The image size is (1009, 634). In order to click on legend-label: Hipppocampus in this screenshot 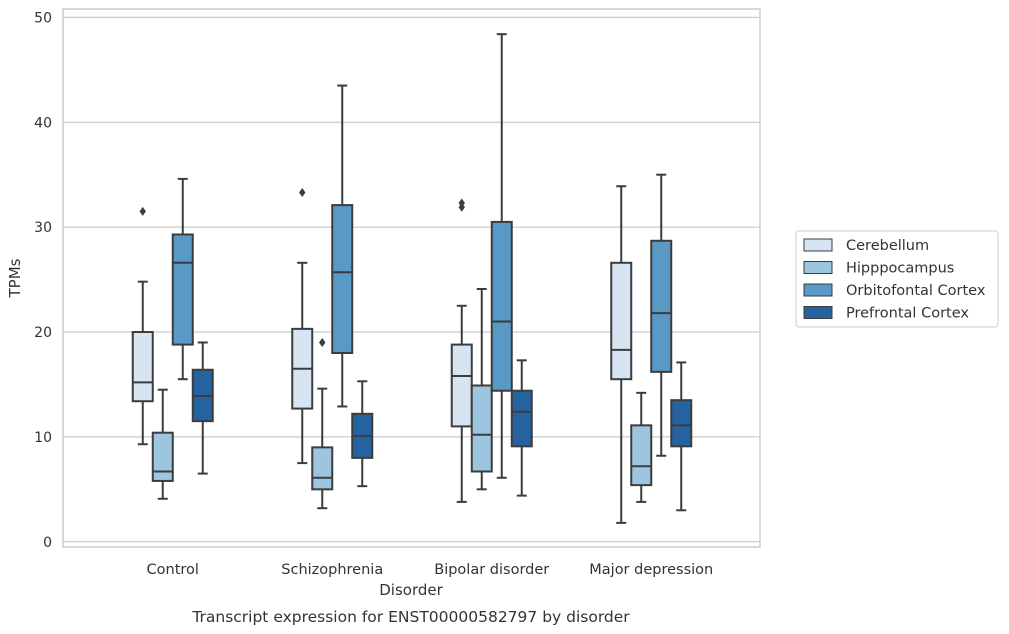, I will do `click(900, 269)`.